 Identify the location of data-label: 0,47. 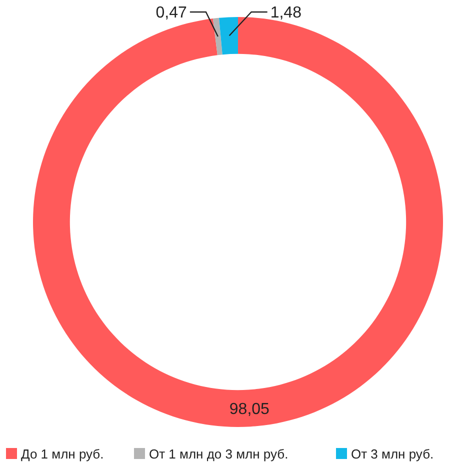
(172, 13).